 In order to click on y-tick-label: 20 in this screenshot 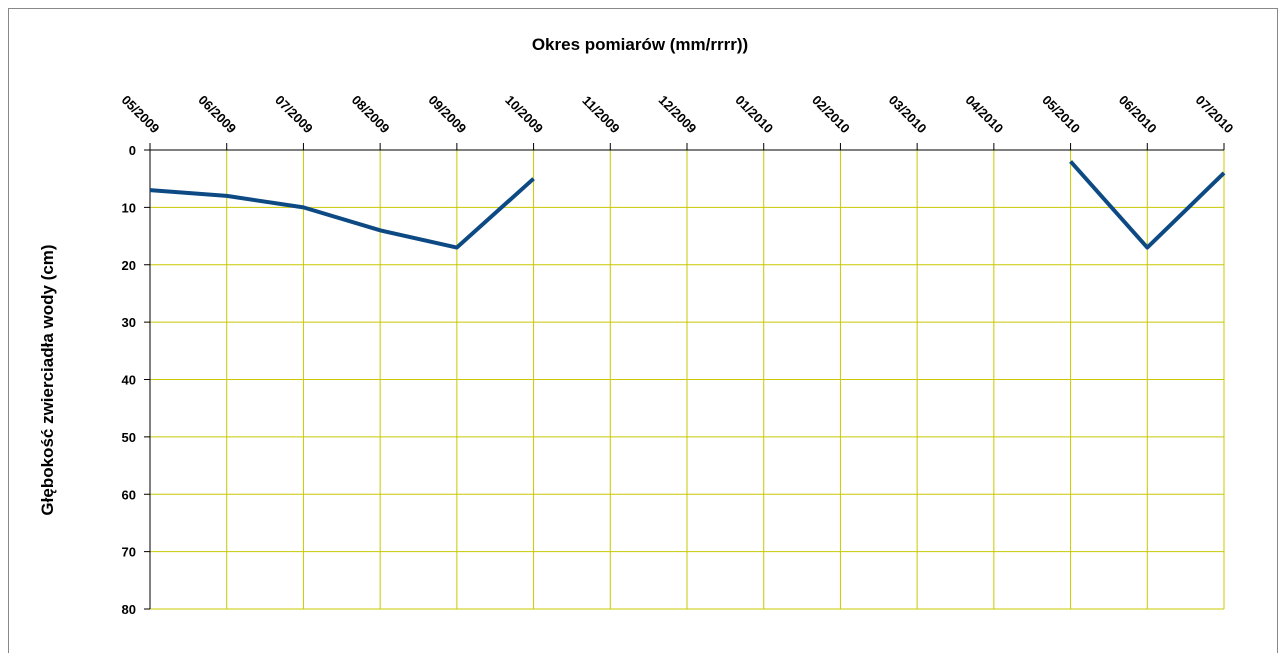, I will do `click(129, 265)`.